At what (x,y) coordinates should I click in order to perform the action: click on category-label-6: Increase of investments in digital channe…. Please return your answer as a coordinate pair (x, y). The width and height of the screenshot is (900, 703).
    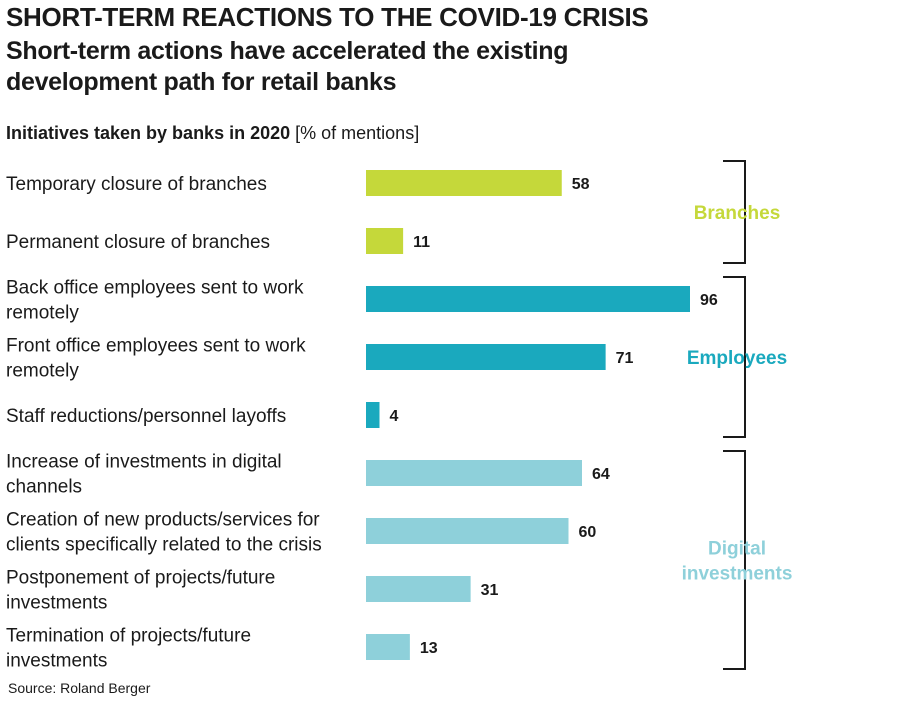
    Looking at the image, I should click on (144, 475).